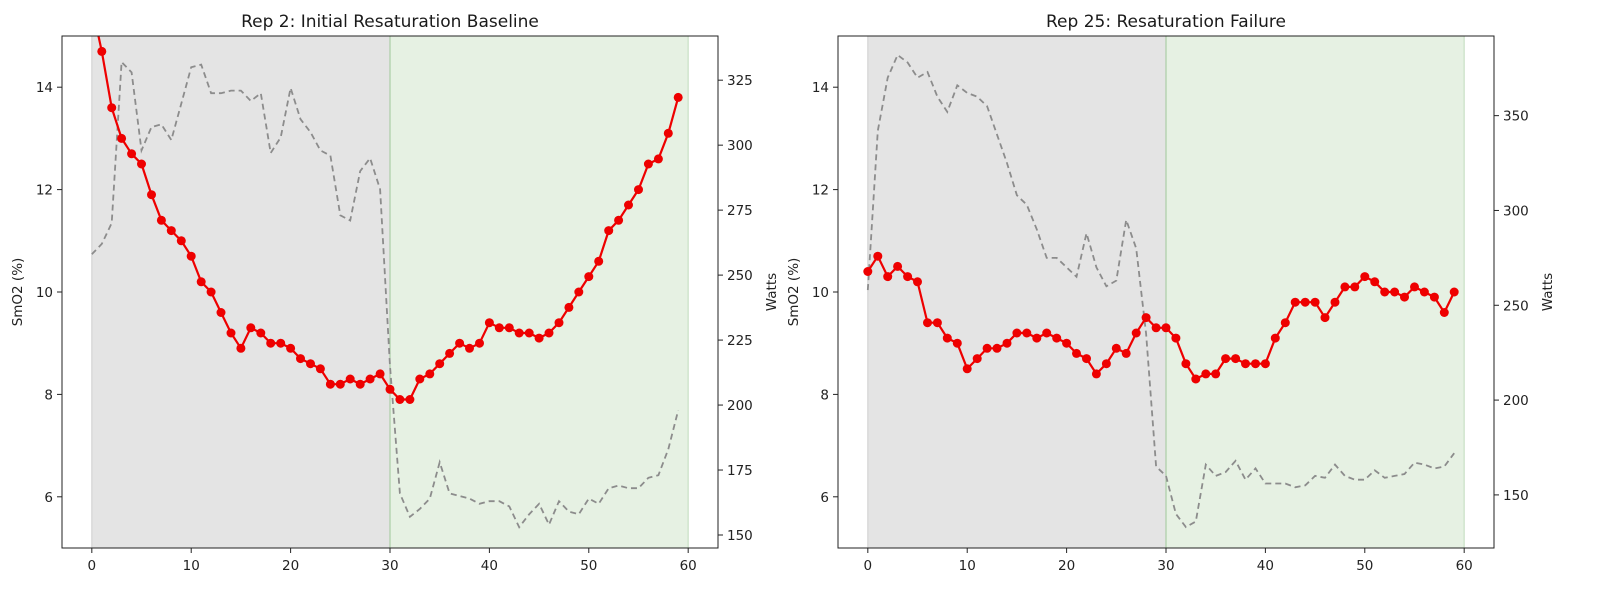 The width and height of the screenshot is (1600, 600). Describe the element at coordinates (1166, 22) in the screenshot. I see `chart-title: Rep 25: Resaturation Failure` at that location.